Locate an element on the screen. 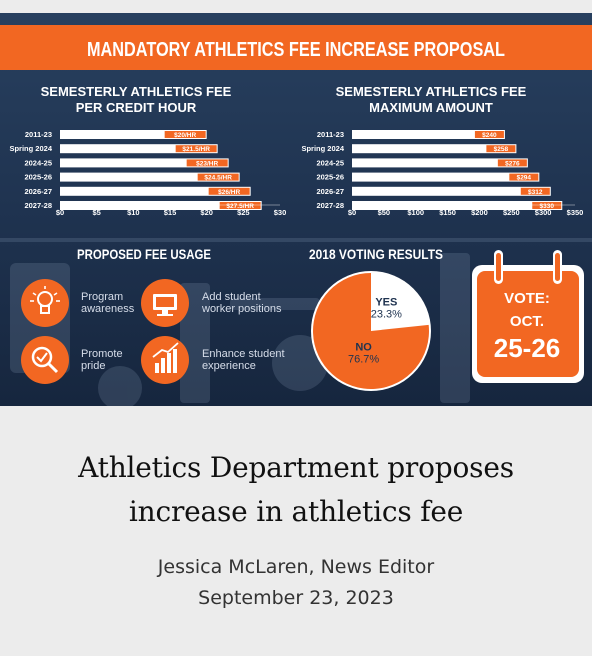  data-label: $258 is located at coordinates (501, 149).